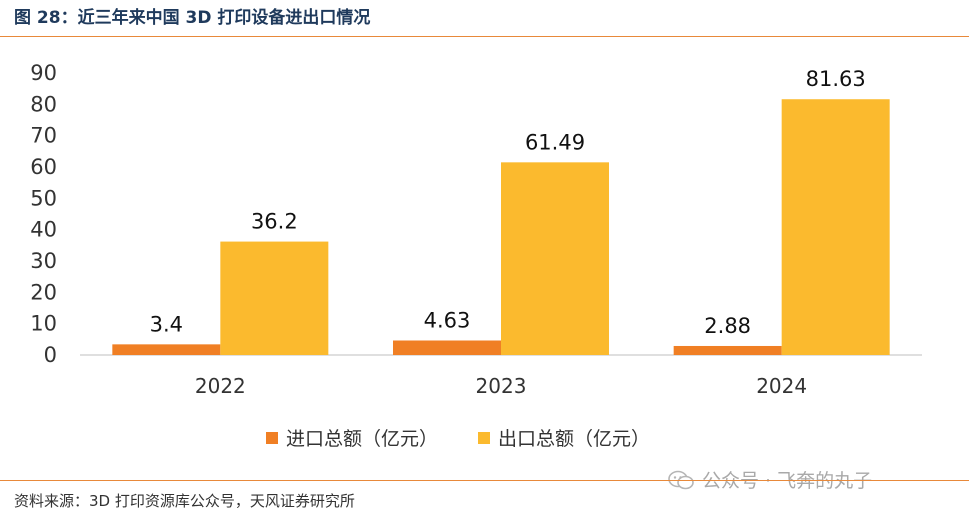 The width and height of the screenshot is (969, 519). What do you see at coordinates (166, 324) in the screenshot?
I see `data-label: 3.4` at bounding box center [166, 324].